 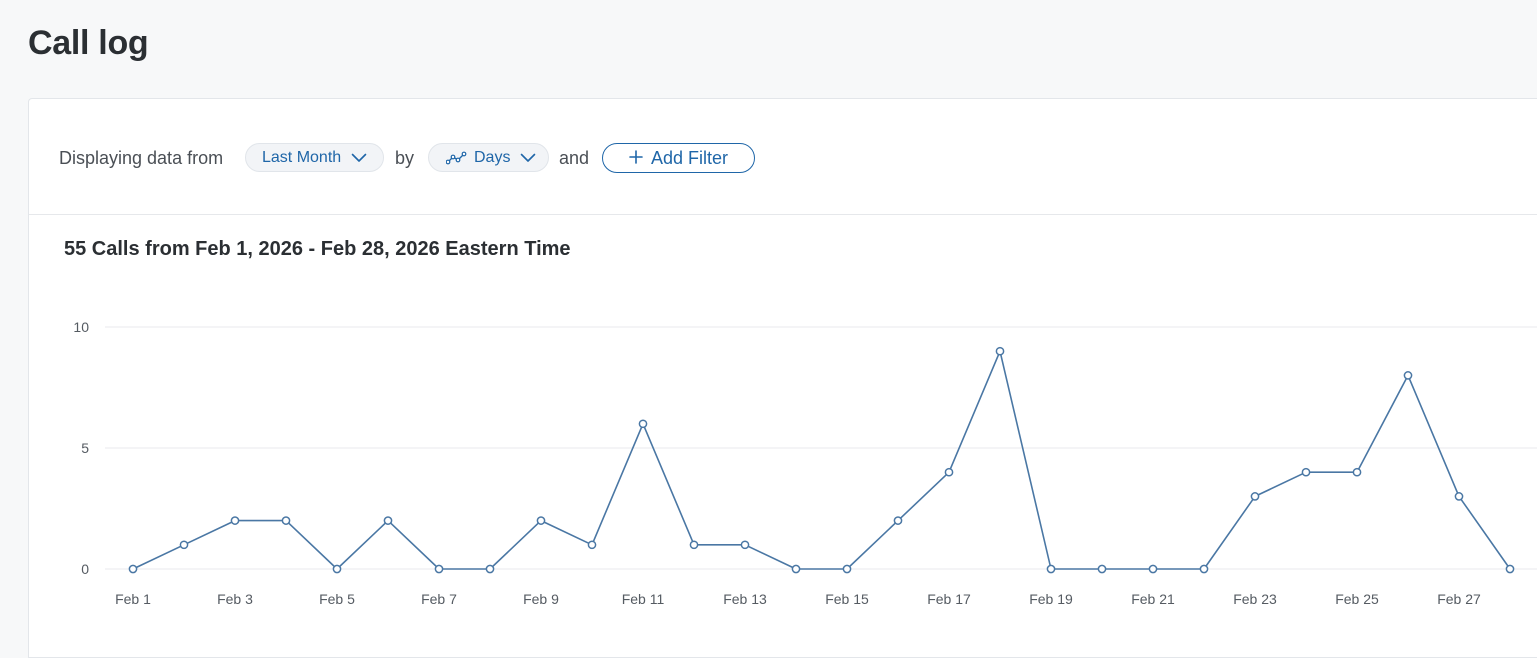 I want to click on x-tick-label: Feb 9, so click(x=541, y=599).